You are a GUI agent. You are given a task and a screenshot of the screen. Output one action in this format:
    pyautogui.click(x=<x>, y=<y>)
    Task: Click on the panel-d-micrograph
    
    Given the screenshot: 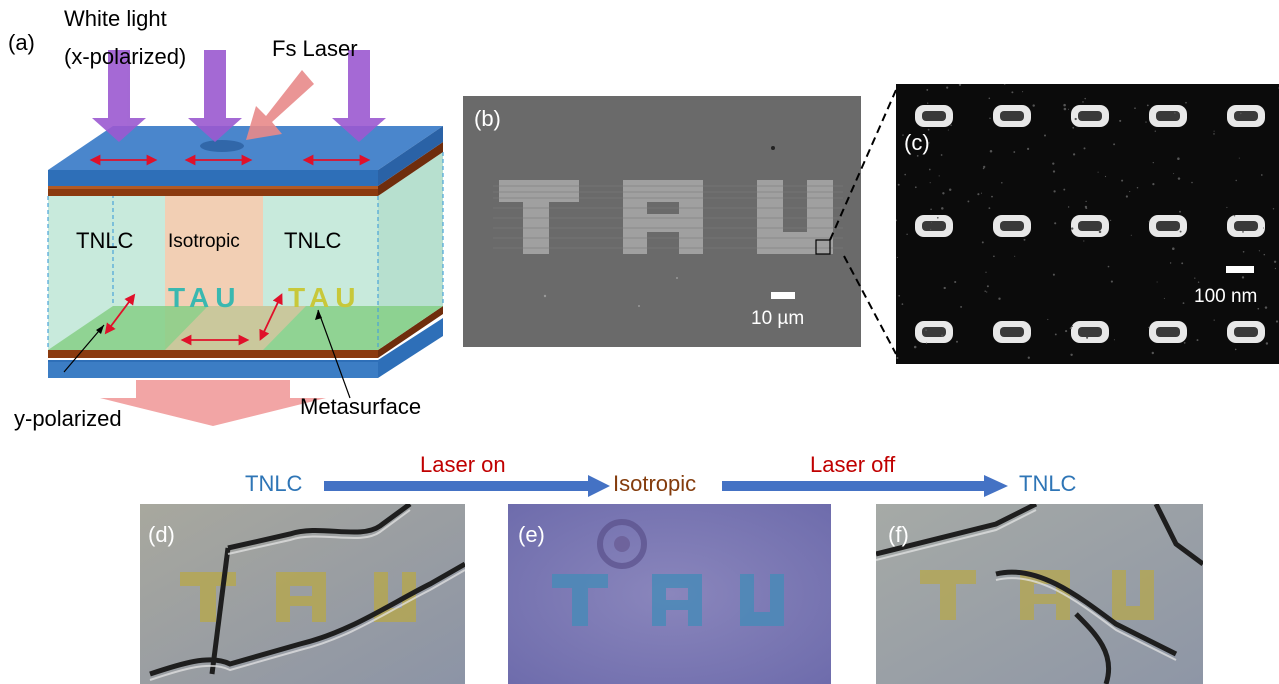 What is the action you would take?
    pyautogui.click(x=302, y=594)
    